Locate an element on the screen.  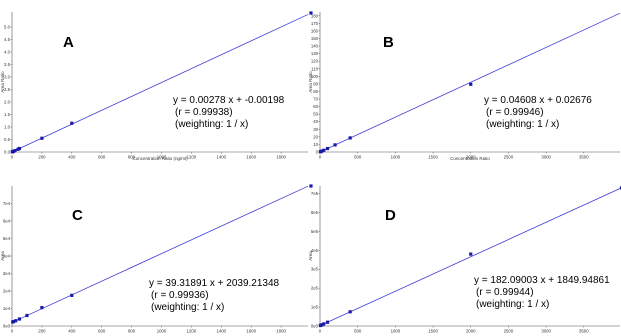
x-axis-label: Concentration Ratio is located at coordinates (470, 158).